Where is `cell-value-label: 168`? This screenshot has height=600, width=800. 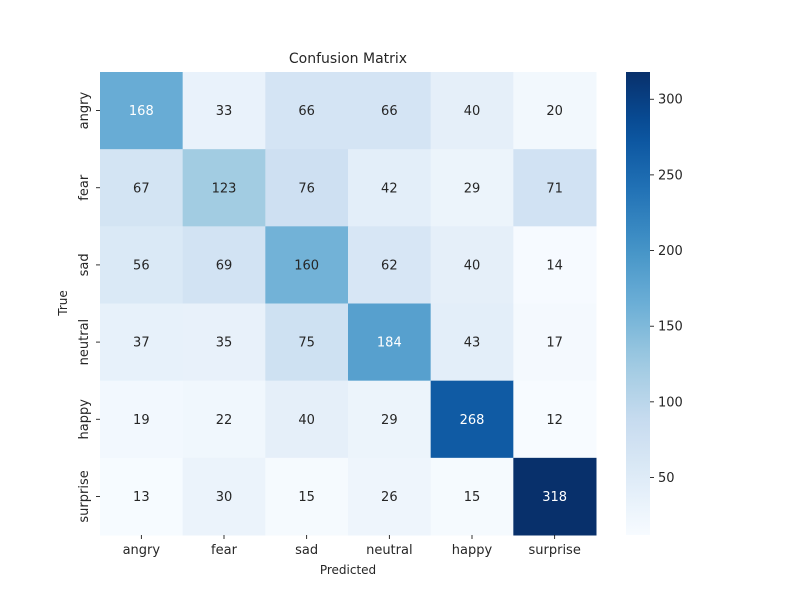
cell-value-label: 168 is located at coordinates (141, 111).